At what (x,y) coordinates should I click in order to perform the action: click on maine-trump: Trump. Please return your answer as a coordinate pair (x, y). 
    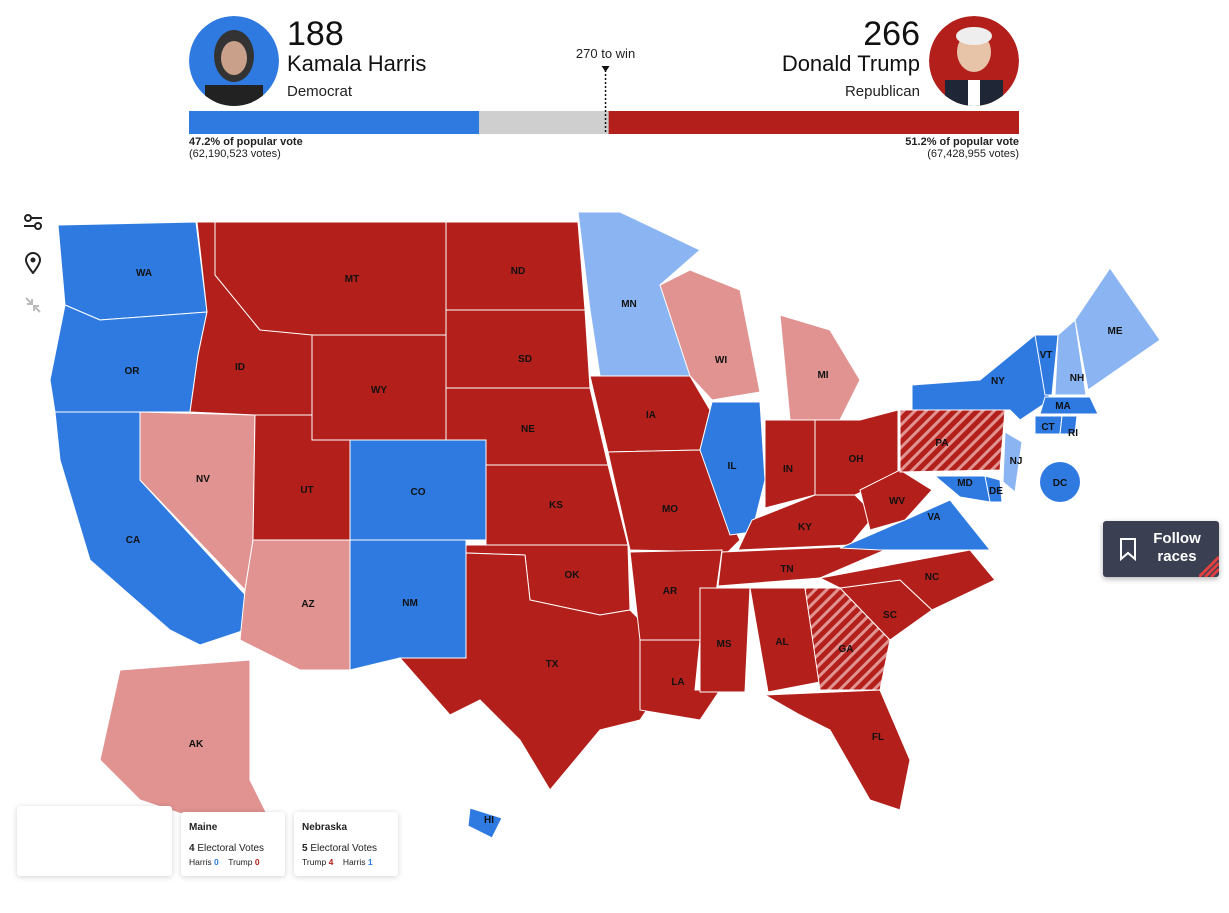
    Looking at the image, I should click on (240, 862).